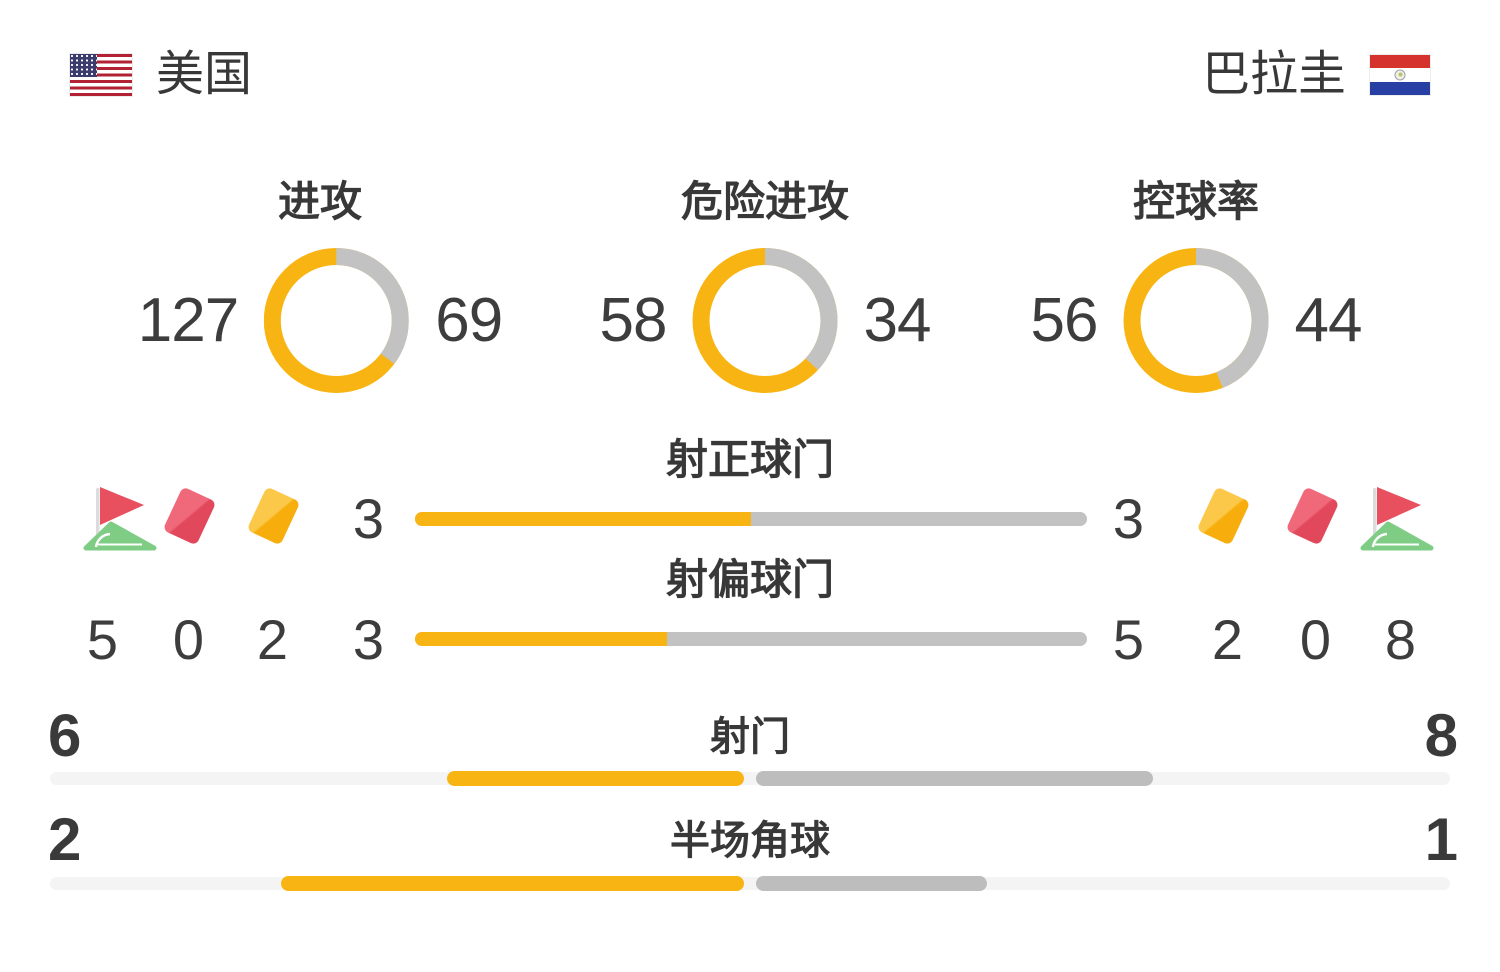 This screenshot has height=972, width=1500. Describe the element at coordinates (188, 320) in the screenshot. I see `attacks-home-value: 127` at that location.